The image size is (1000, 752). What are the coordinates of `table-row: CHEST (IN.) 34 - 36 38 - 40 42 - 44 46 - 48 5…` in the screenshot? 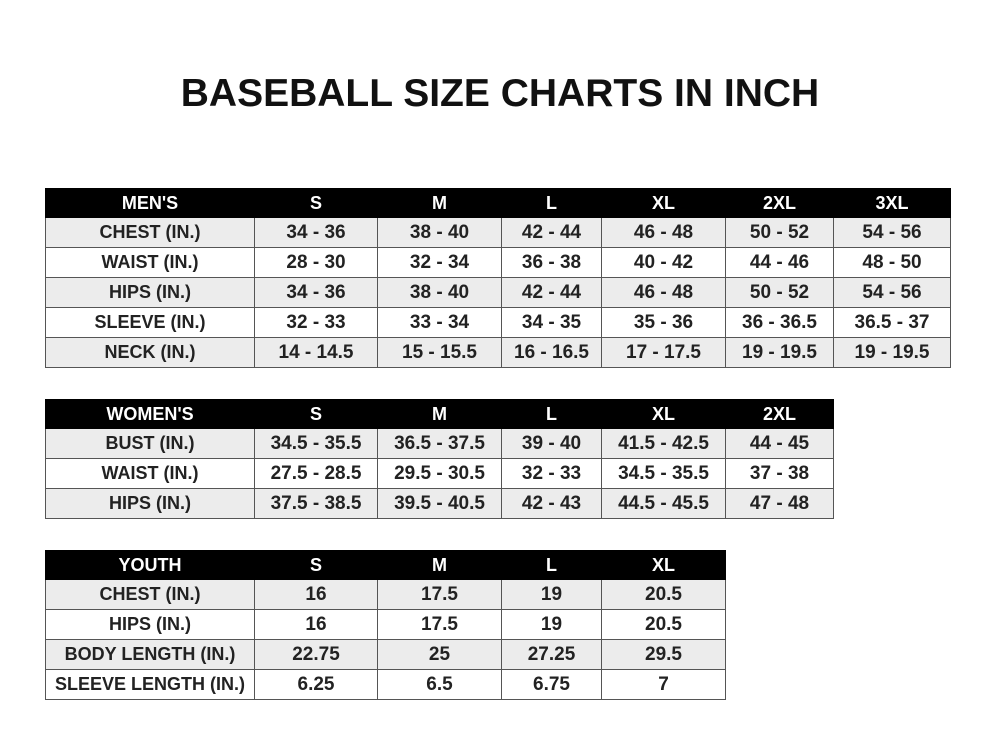 It's located at (498, 232).